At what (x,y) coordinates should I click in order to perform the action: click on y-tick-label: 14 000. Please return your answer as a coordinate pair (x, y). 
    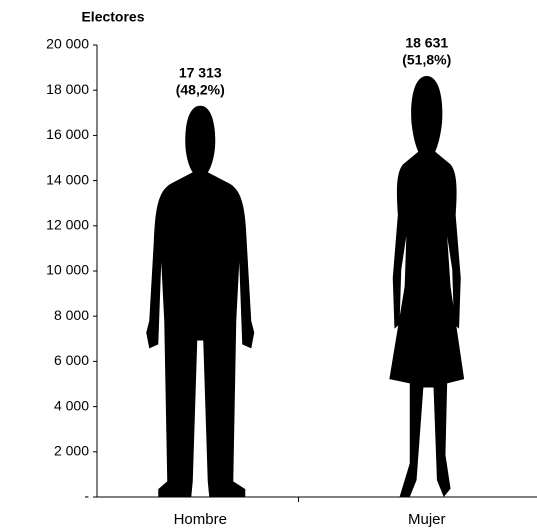
    Looking at the image, I should click on (67, 179).